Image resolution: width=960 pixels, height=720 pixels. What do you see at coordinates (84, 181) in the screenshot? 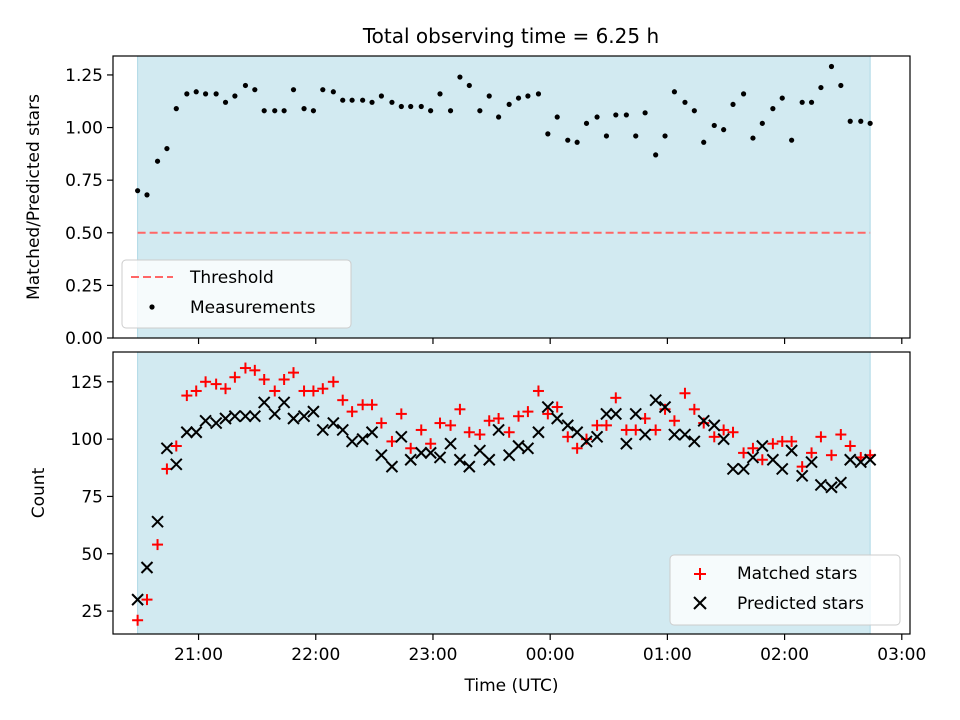
I see `y-tick-label: 0.75` at bounding box center [84, 181].